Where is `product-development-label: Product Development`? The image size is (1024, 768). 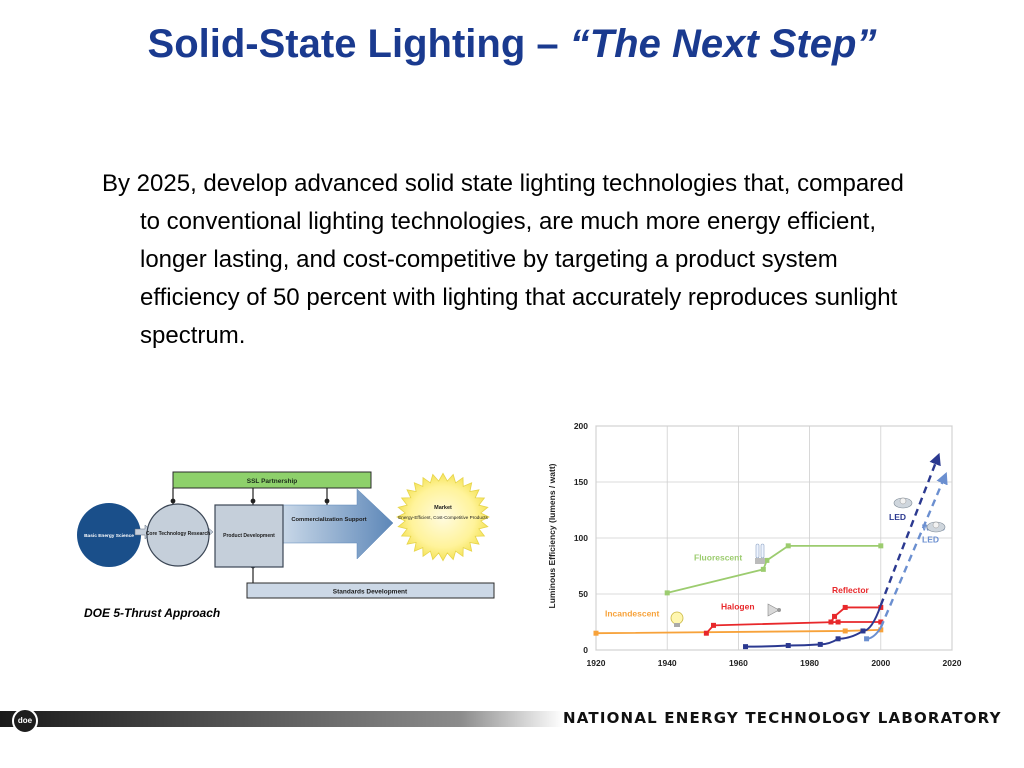
product-development-label: Product Development is located at coordinates (249, 536).